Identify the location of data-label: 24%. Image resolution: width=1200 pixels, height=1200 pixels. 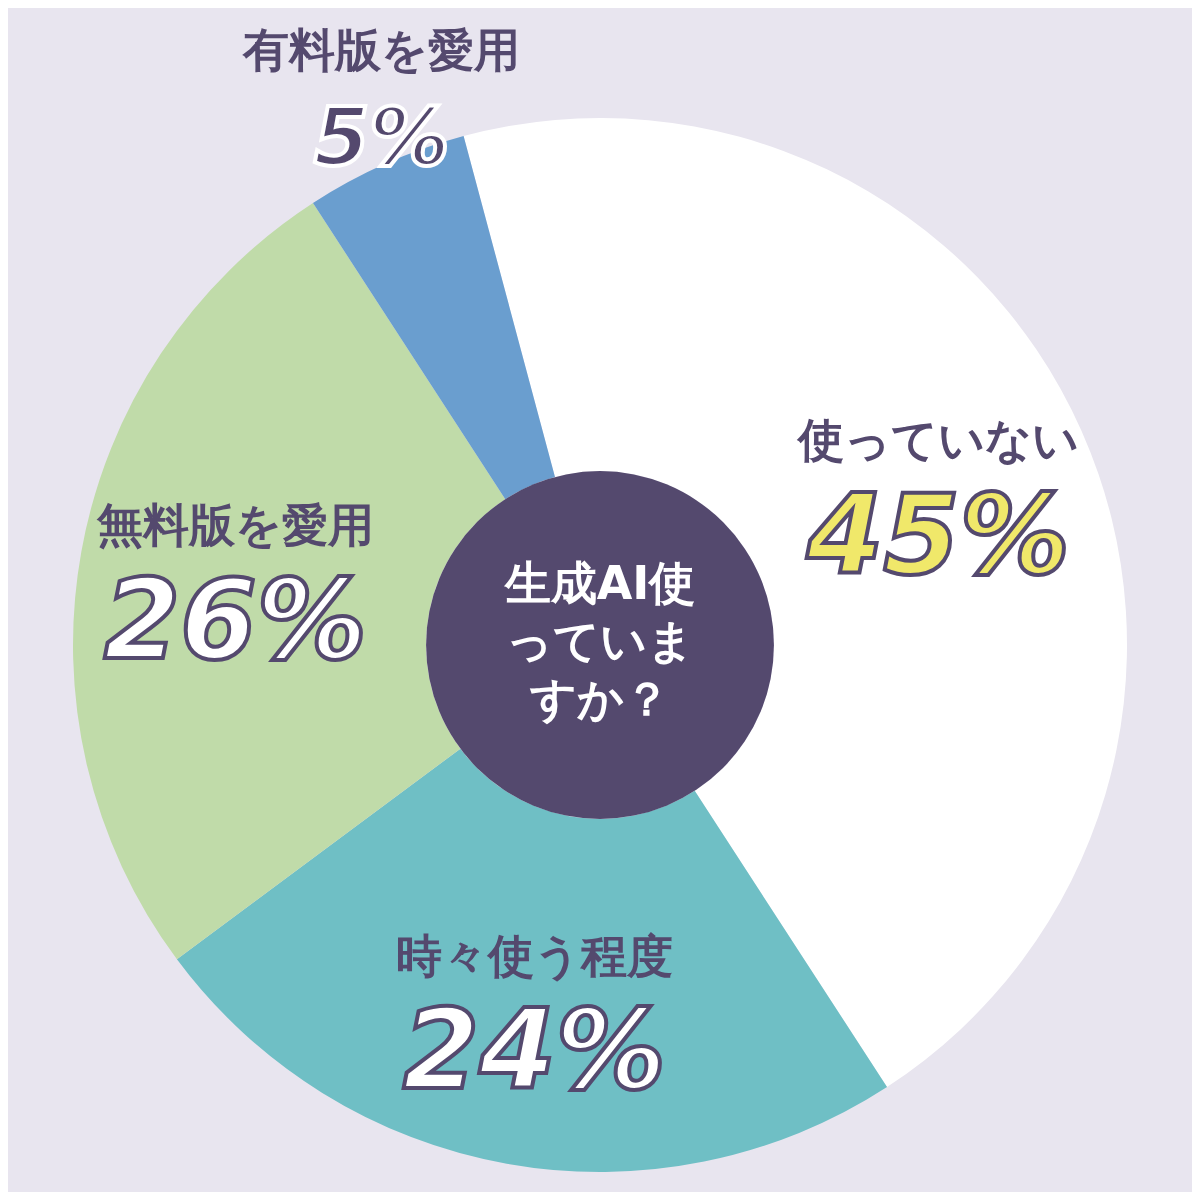
(534, 1050).